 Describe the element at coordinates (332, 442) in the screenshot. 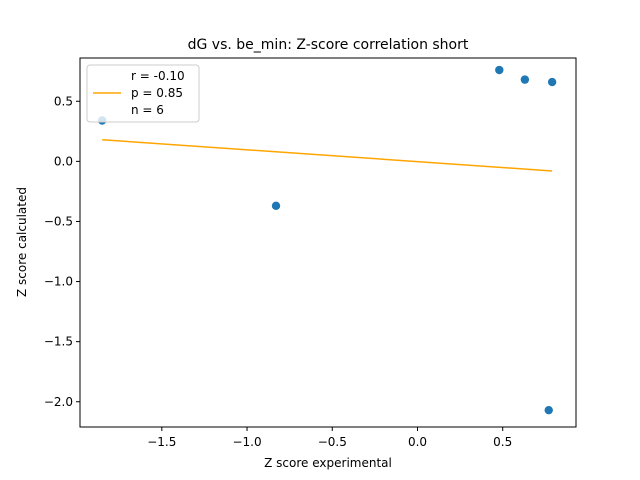

I see `x-tick-label: −0.5` at that location.